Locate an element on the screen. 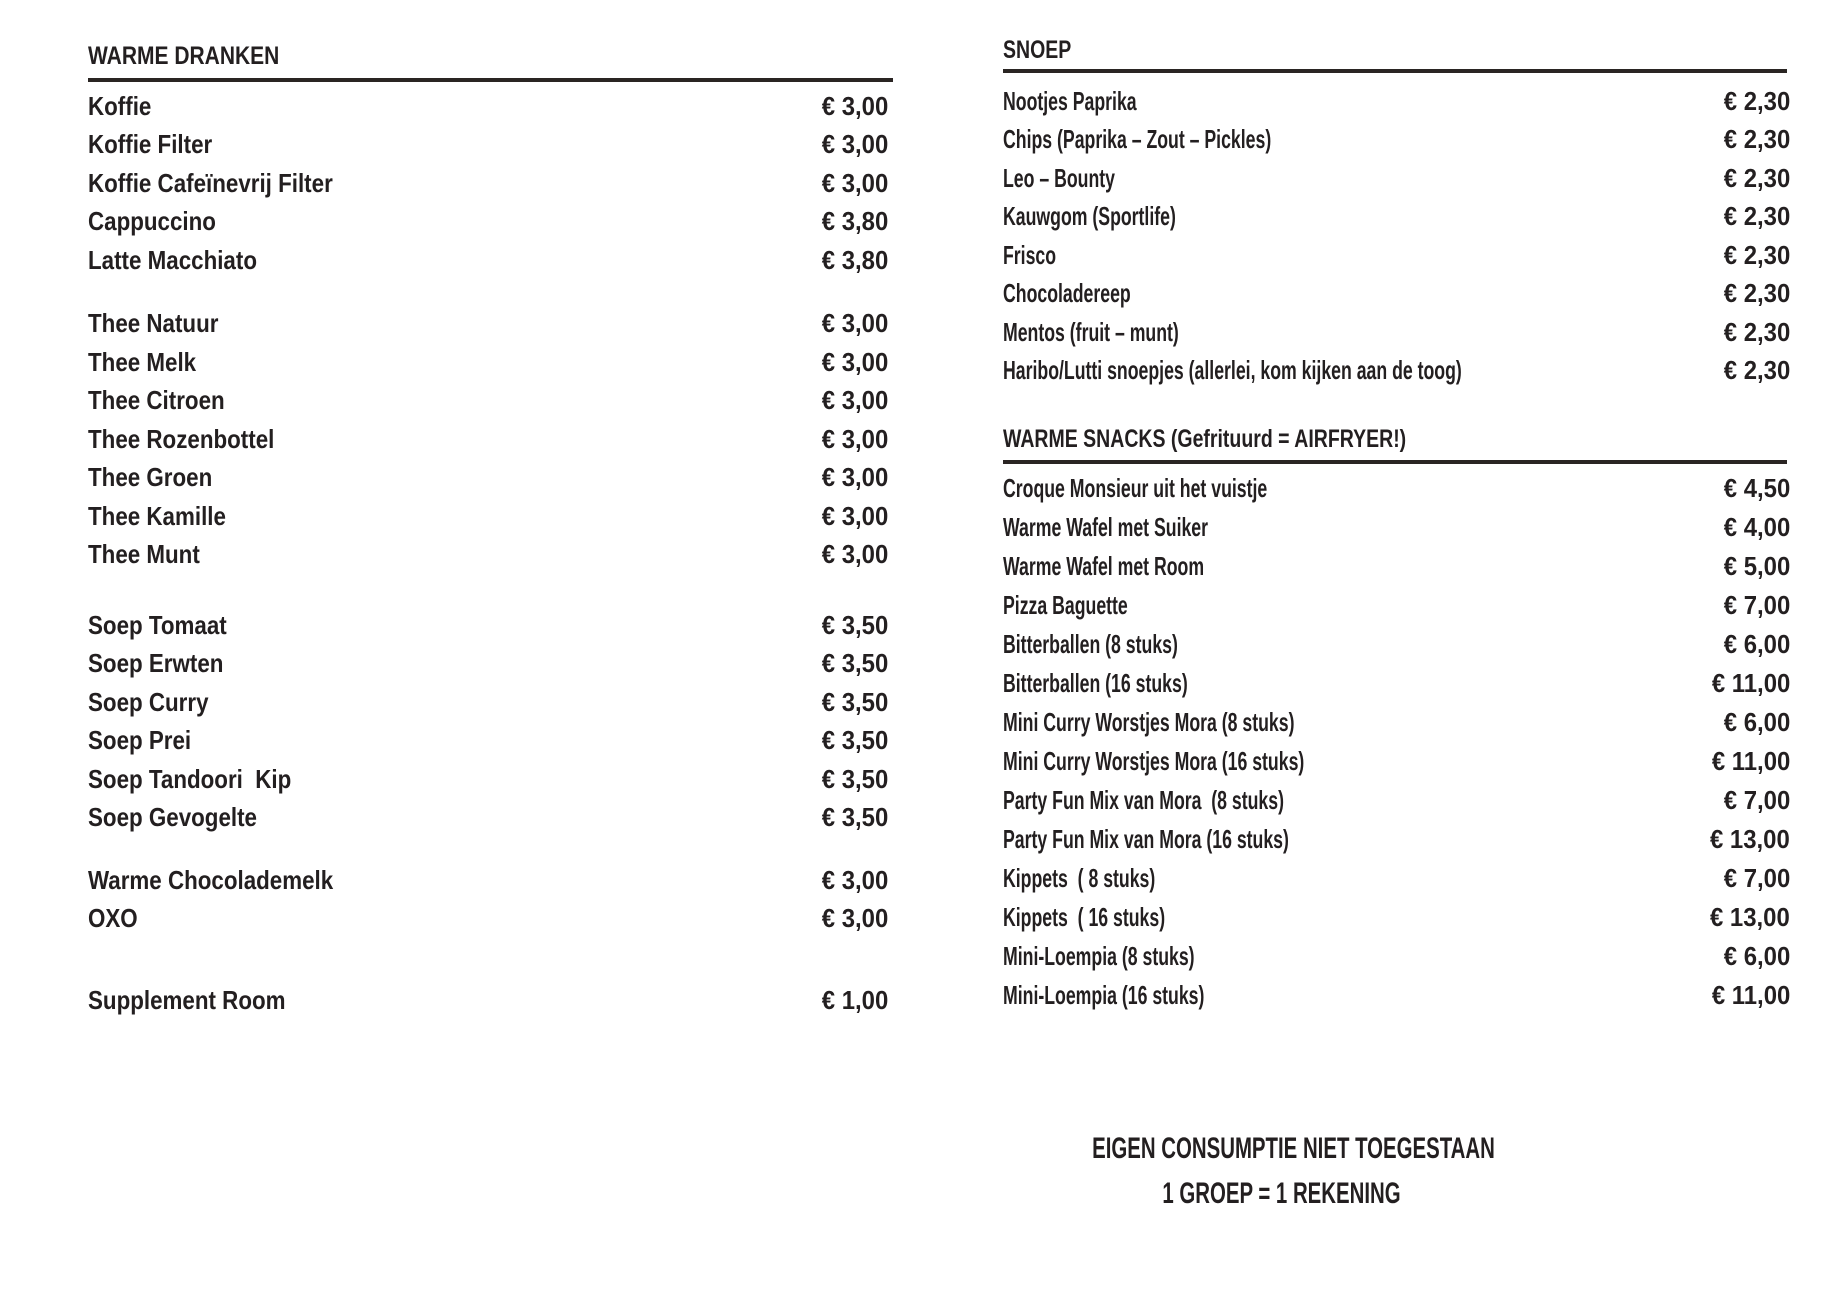  menu-item-row: Thee Citroen € 3,00 is located at coordinates (488, 401).